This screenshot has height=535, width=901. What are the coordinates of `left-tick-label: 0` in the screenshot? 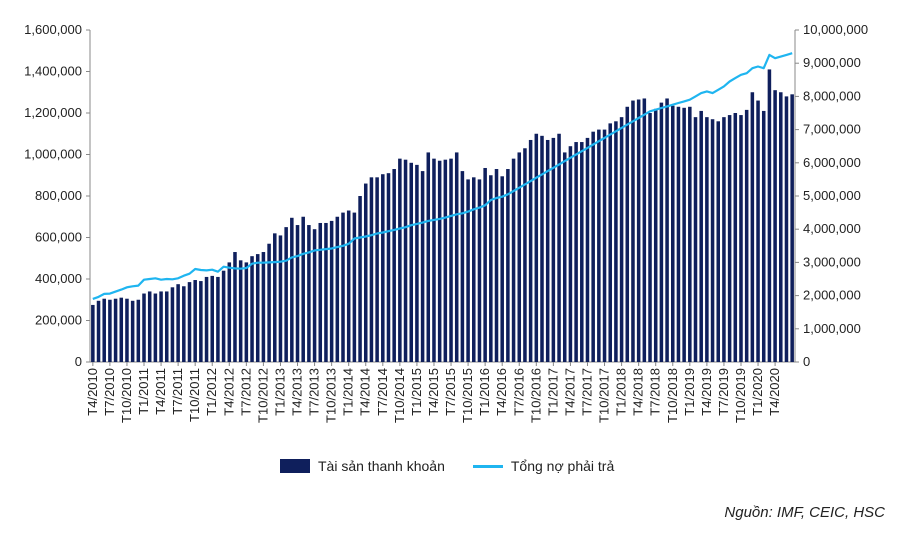 It's located at (78, 361).